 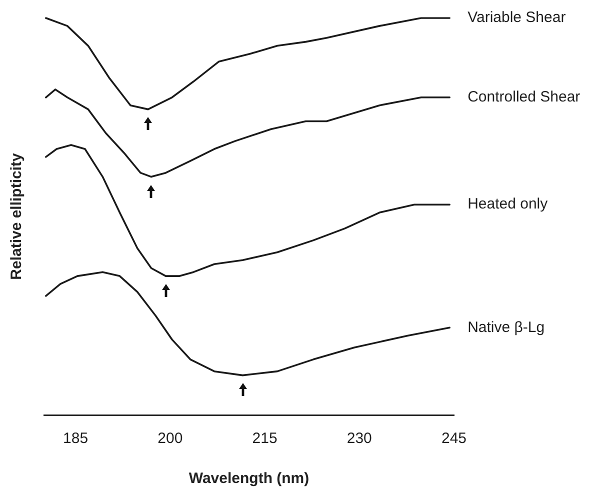 I want to click on series-label: Controlled Shear, so click(x=524, y=97).